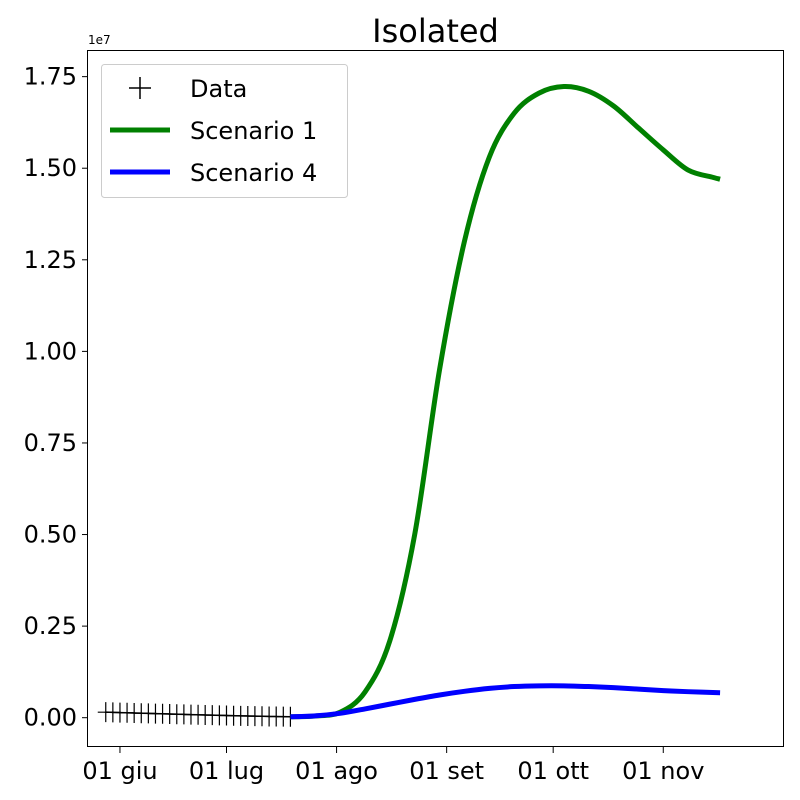 This screenshot has height=800, width=800. Describe the element at coordinates (336, 771) in the screenshot. I see `x-tick-label: 01 ago` at that location.